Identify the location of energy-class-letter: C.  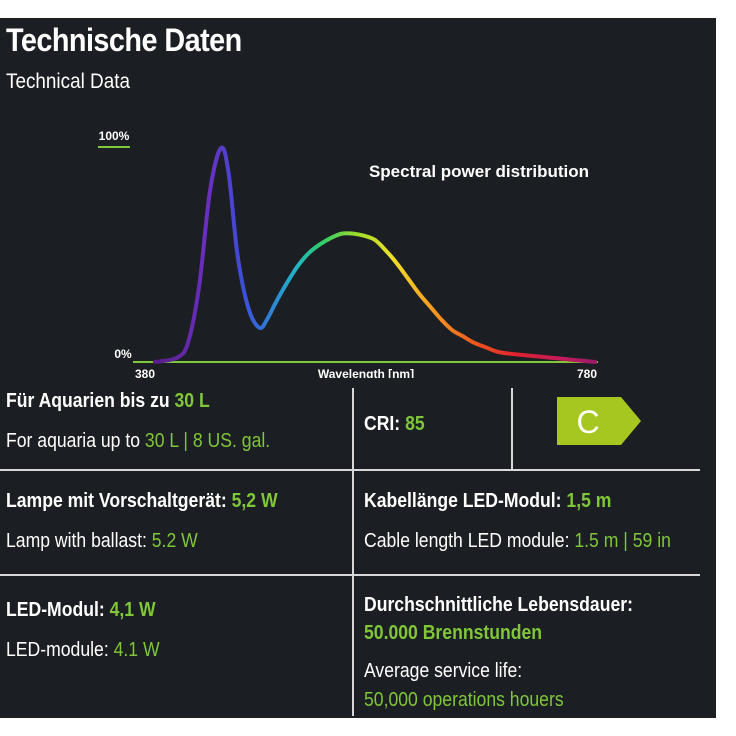
(587, 422).